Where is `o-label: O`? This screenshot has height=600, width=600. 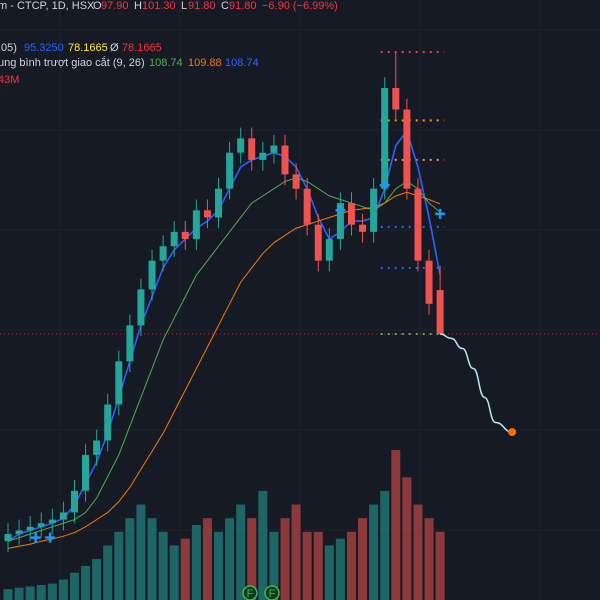
o-label: O is located at coordinates (97, 6).